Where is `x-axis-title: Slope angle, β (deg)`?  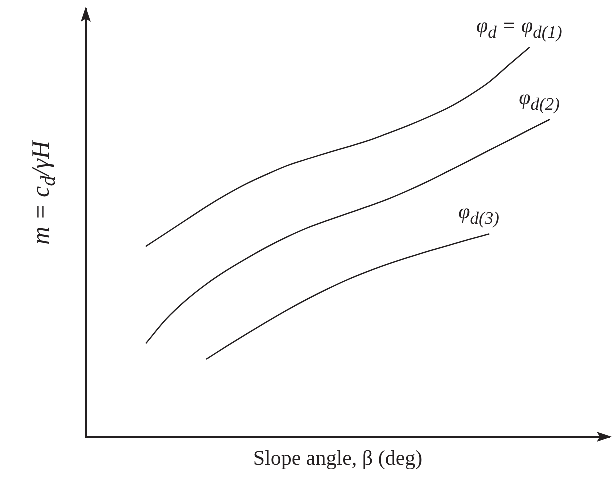 x-axis-title: Slope angle, β (deg) is located at coordinates (338, 458).